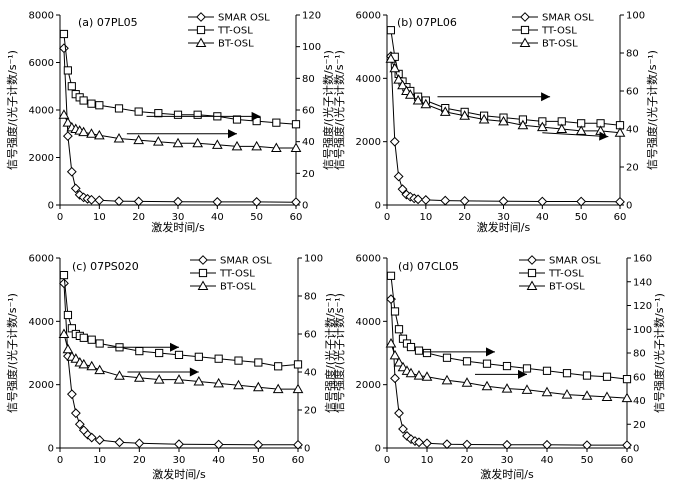 The width and height of the screenshot is (682, 494). What do you see at coordinates (41, 385) in the screenshot?
I see `y-tick-label: 2000` at bounding box center [41, 385].